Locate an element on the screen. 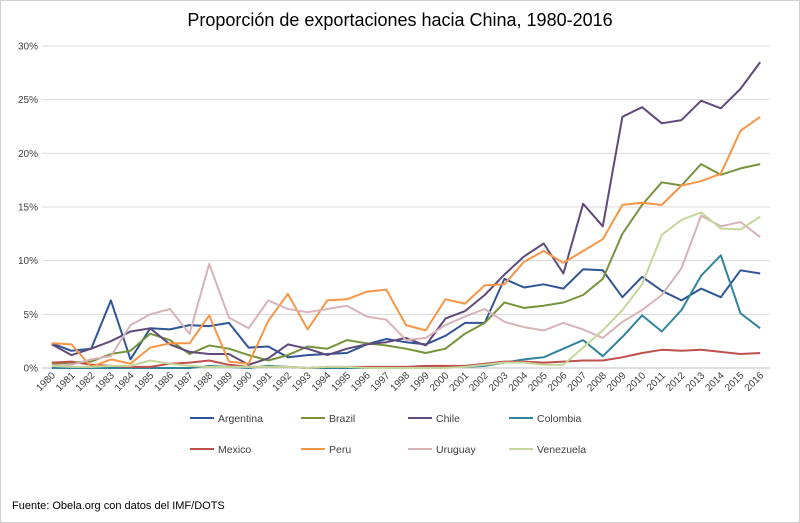  x-tick-label: 1985 is located at coordinates (145, 382).